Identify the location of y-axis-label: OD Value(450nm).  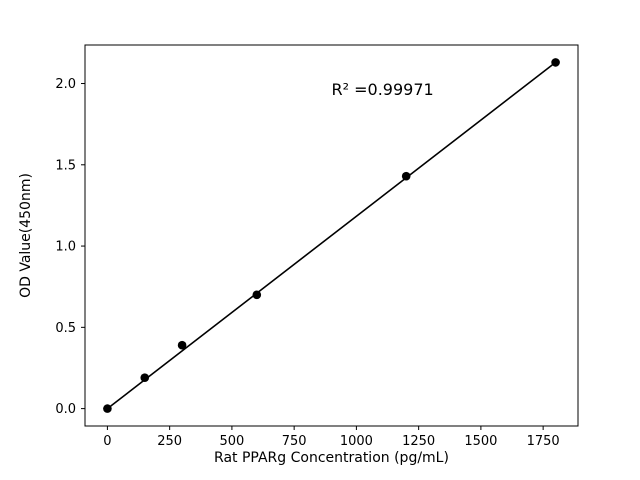
(26, 235).